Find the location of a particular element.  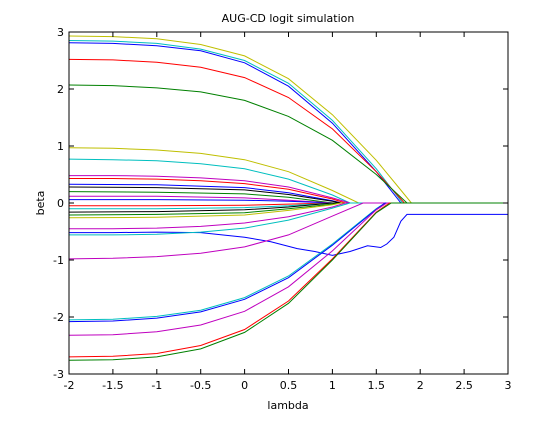

chart-title: AUG-CD logit simulation is located at coordinates (288, 18).